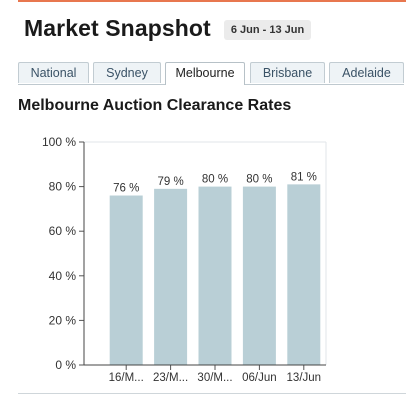 The height and width of the screenshot is (410, 415). Describe the element at coordinates (126, 189) in the screenshot. I see `bar-value-label: 76 %` at that location.